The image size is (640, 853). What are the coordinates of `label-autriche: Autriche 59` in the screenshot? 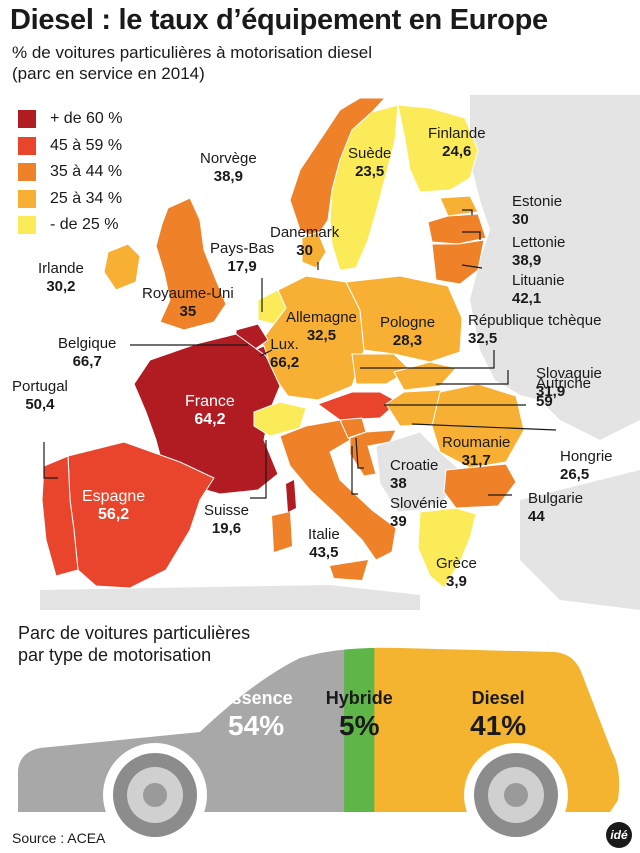 It's located at (564, 392).